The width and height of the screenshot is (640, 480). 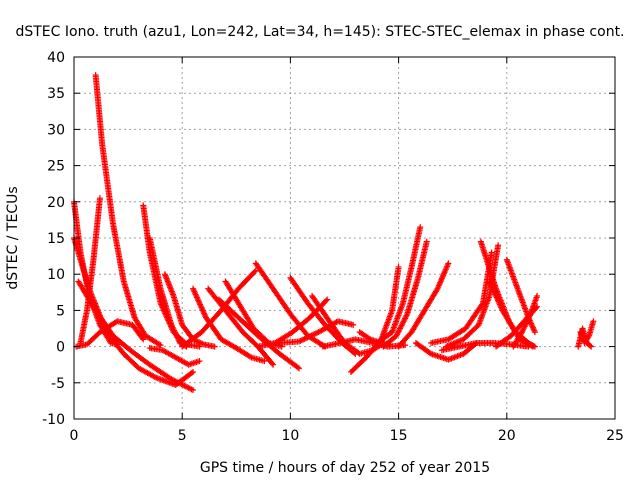 I want to click on y-tick-label: 30, so click(x=56, y=130).